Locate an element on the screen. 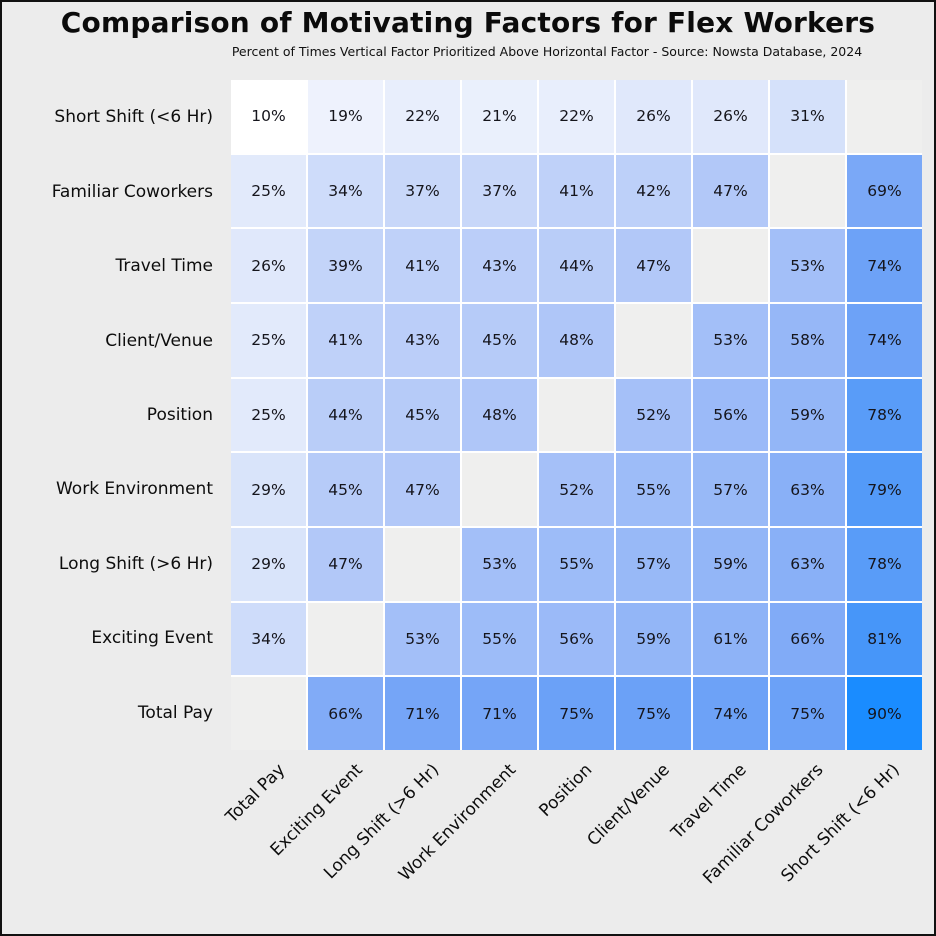 This screenshot has width=936, height=936. heatmap-cell: 19% is located at coordinates (345, 116).